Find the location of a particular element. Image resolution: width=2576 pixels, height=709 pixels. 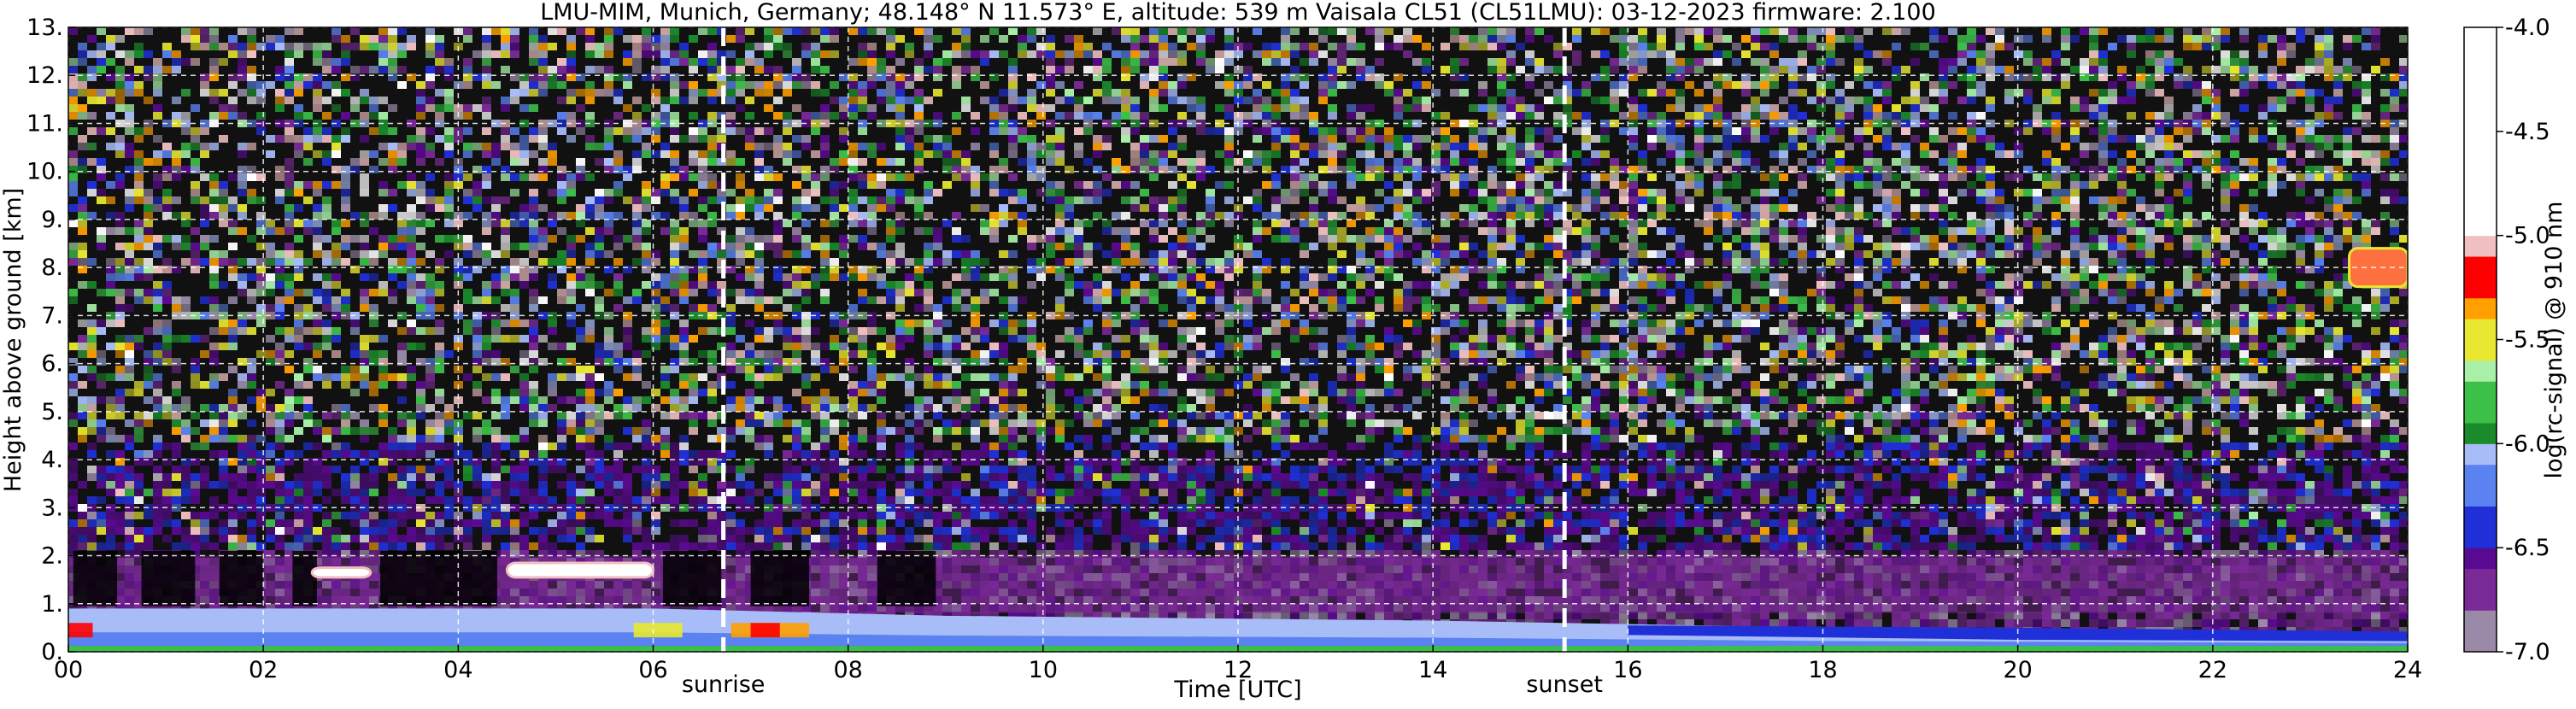

marker-label-sunrise: sunrise is located at coordinates (724, 685).